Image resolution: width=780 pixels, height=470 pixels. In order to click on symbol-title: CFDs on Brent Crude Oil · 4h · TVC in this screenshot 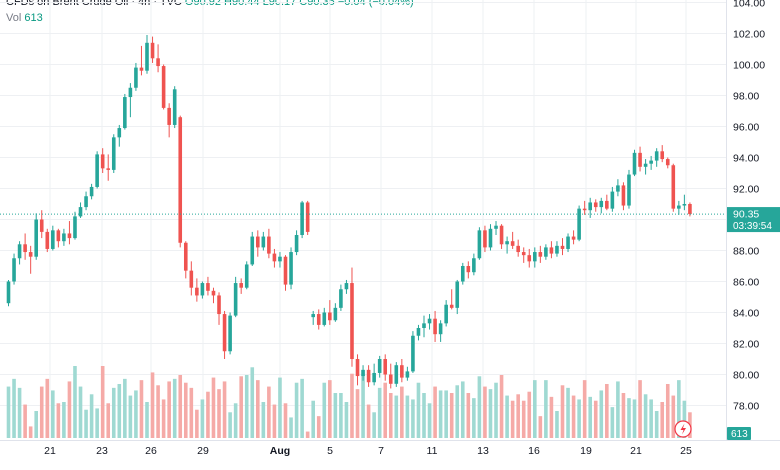, I will do `click(94, 4)`.